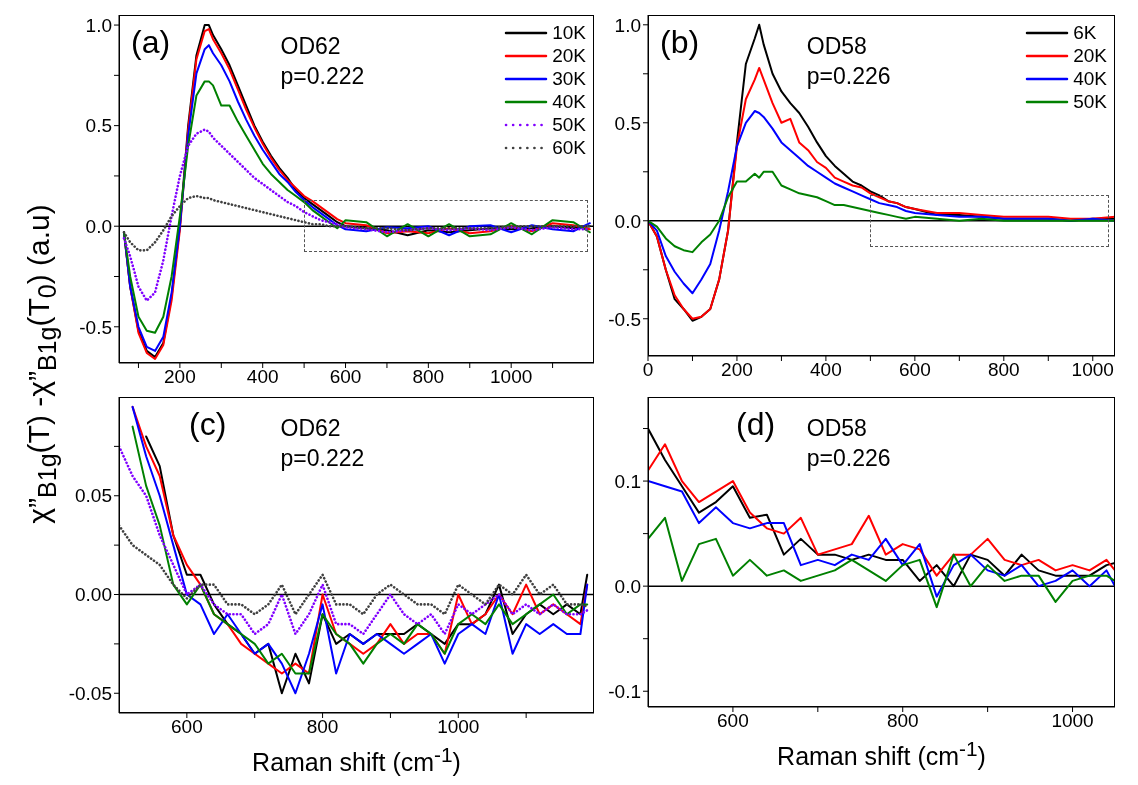 The height and width of the screenshot is (785, 1138). Describe the element at coordinates (90, 693) in the screenshot. I see `y-tick-label: -0.05` at that location.